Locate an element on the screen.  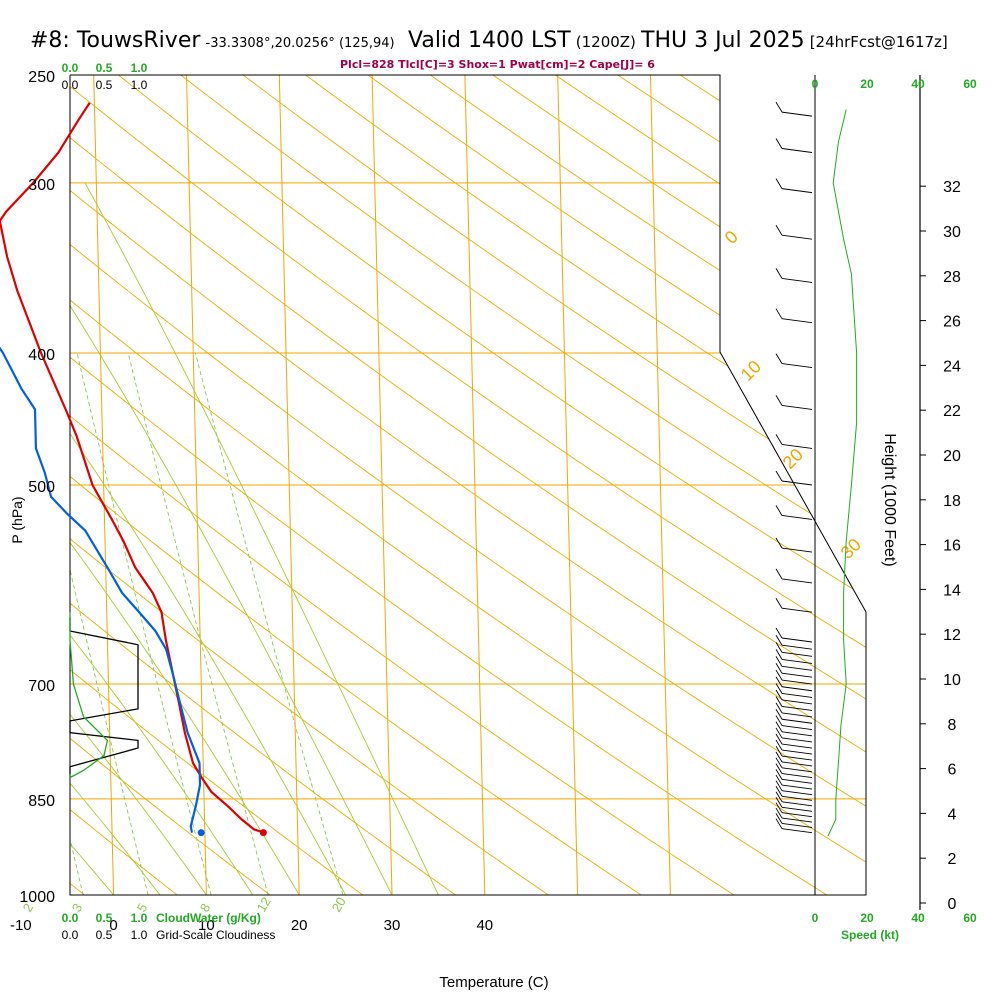
cloud-water-scale-top: 0.0 is located at coordinates (70, 68).